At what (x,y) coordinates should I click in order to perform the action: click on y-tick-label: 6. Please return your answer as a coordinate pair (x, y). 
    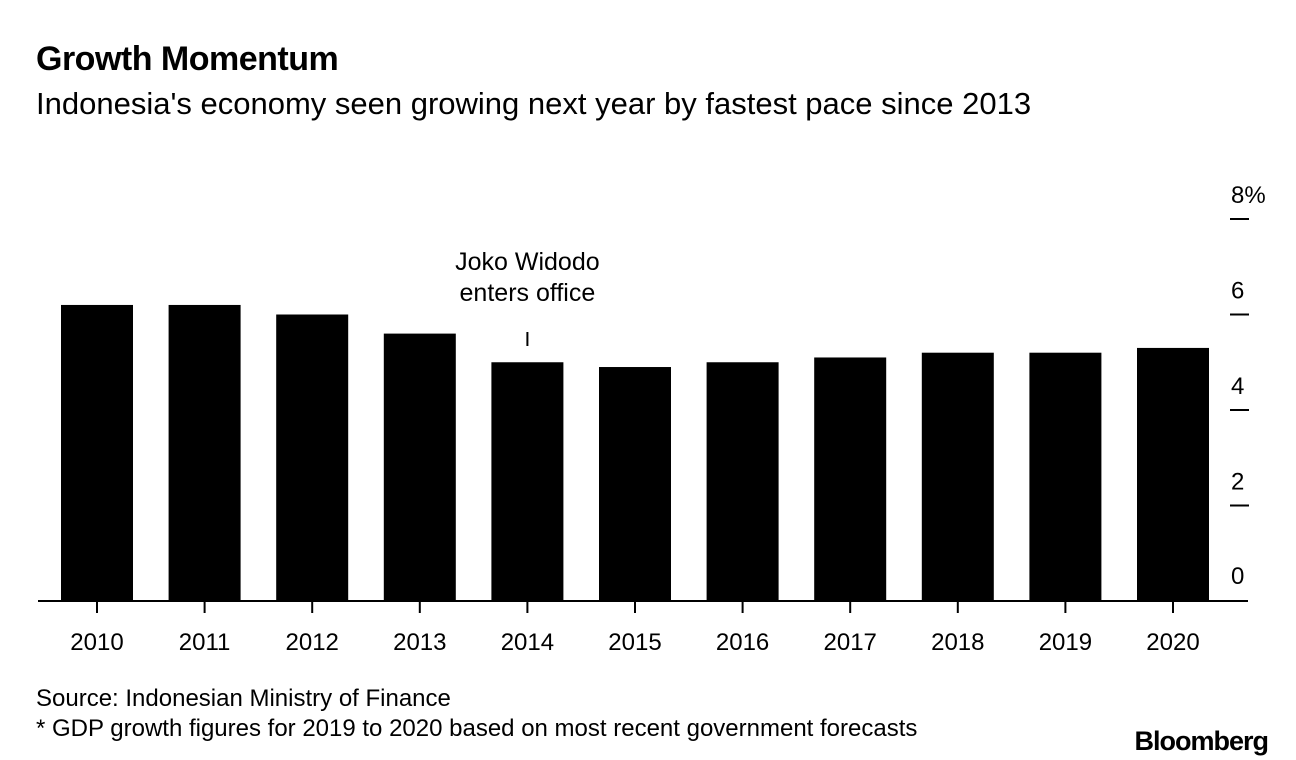
    Looking at the image, I should click on (1237, 291).